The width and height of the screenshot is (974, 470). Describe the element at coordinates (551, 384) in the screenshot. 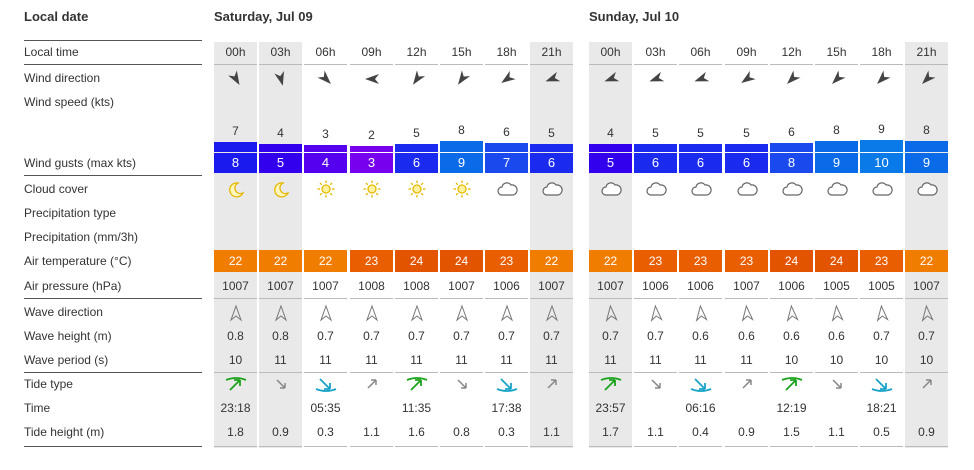

I see `tide-rising-icon` at that location.